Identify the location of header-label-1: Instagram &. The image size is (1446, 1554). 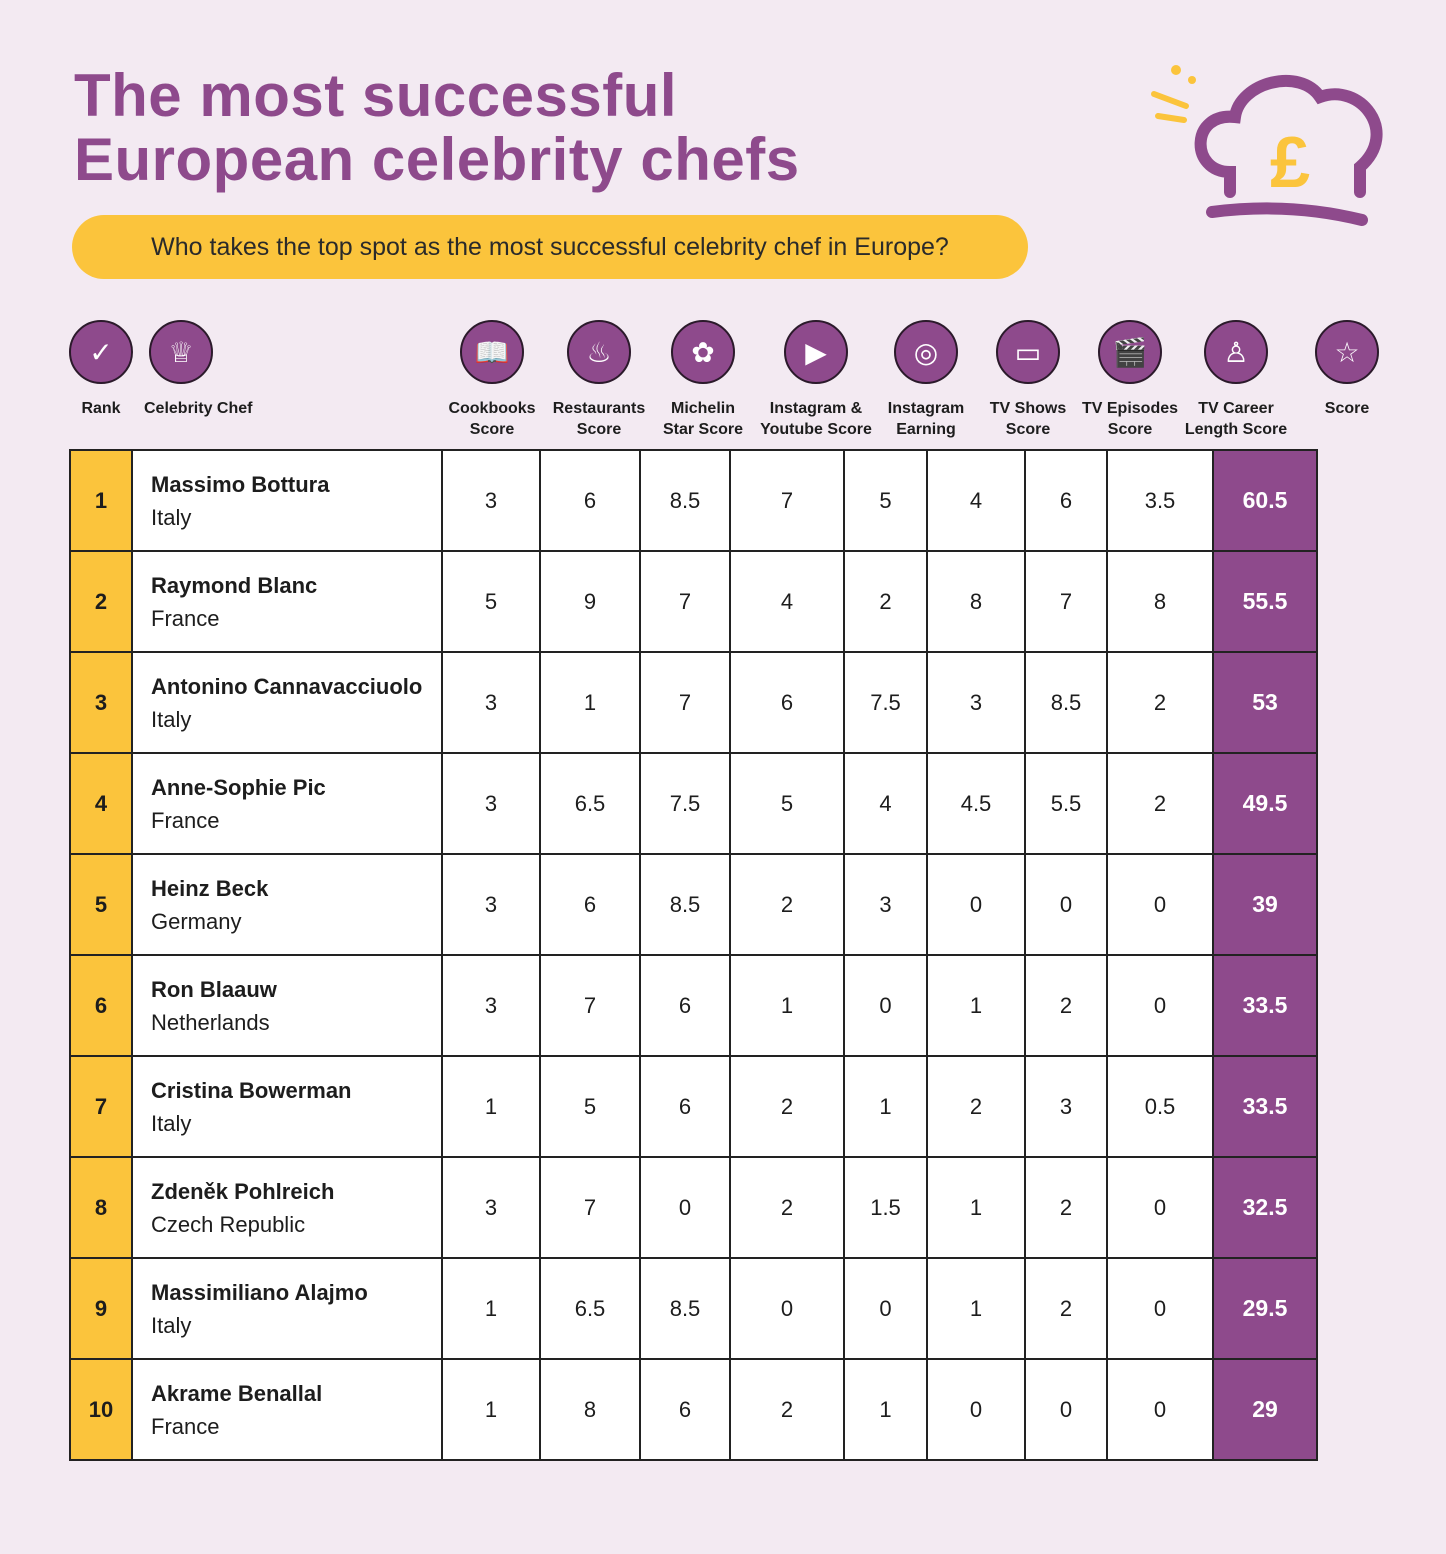
(816, 408).